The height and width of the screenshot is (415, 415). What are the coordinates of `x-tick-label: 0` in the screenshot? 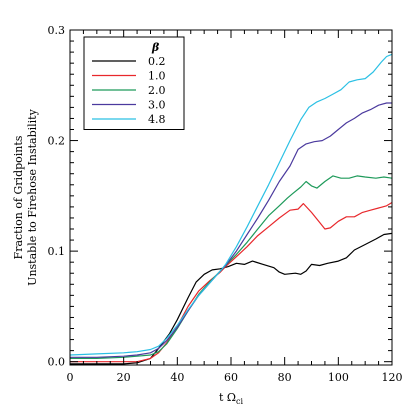 It's located at (70, 377).